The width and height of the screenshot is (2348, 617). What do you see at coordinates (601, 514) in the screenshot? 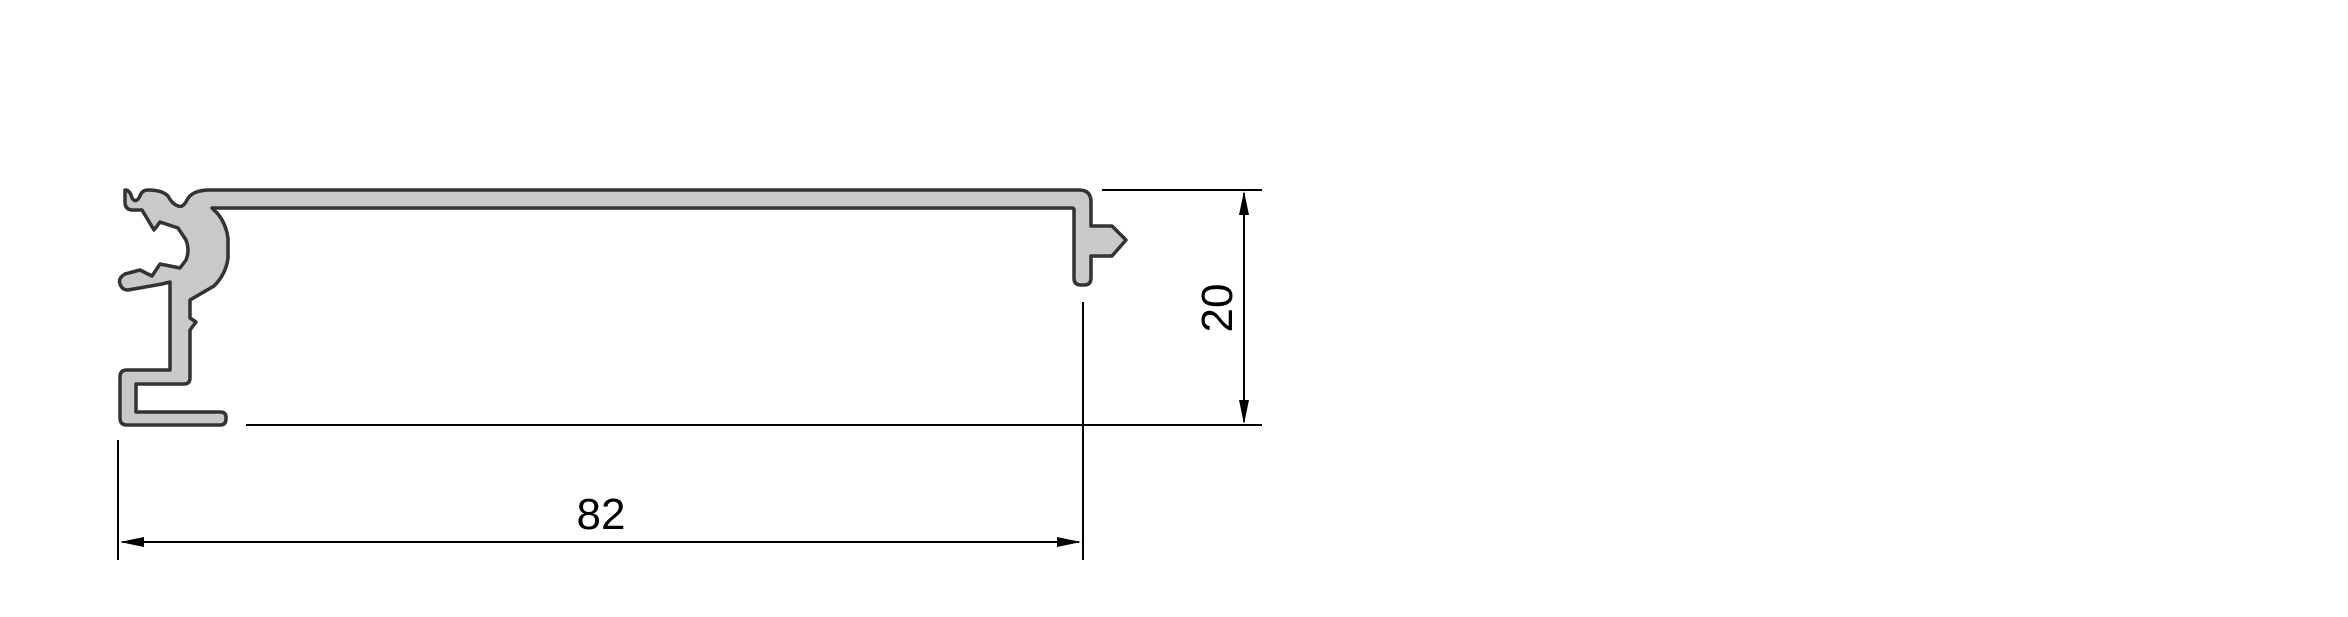
I see `width-dimension-label: 82` at bounding box center [601, 514].